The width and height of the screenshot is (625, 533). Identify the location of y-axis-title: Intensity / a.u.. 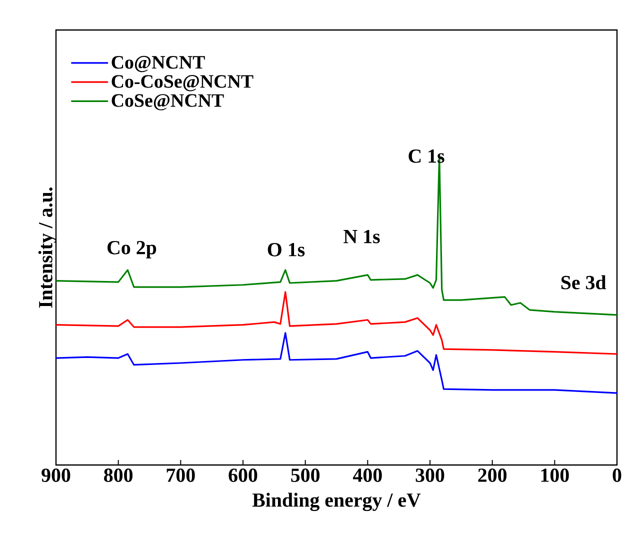
(47, 247).